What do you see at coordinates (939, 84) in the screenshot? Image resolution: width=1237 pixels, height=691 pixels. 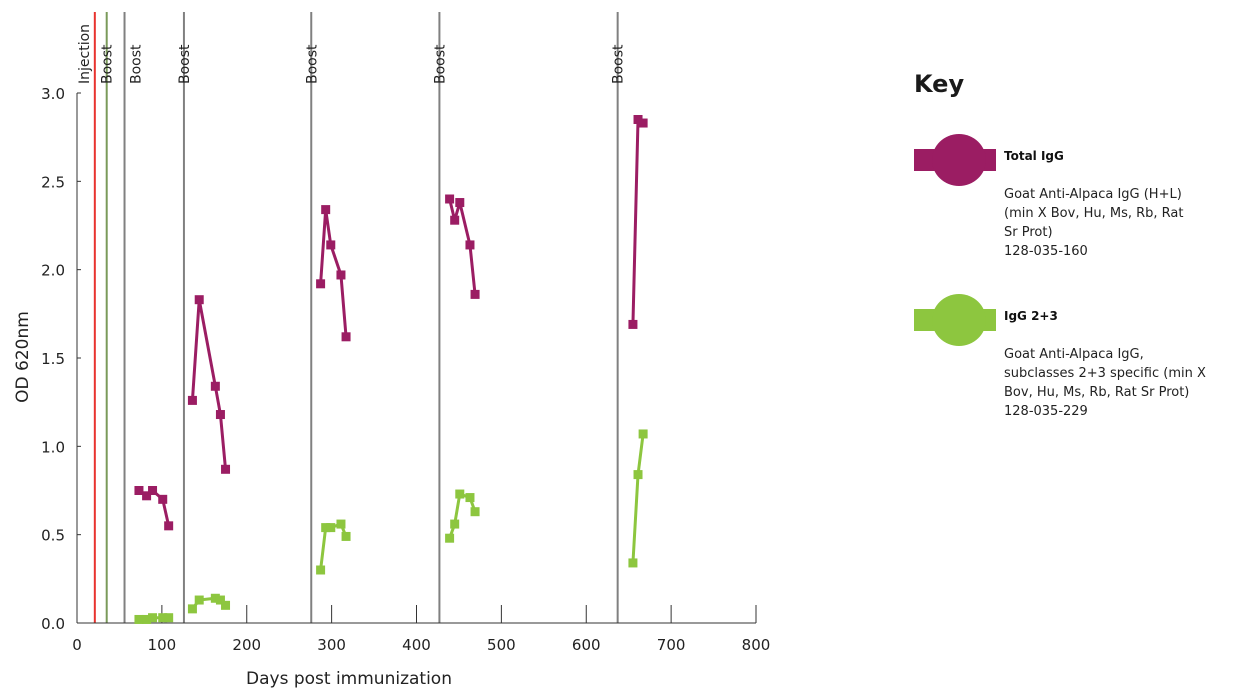 I see `key-title: Key` at bounding box center [939, 84].